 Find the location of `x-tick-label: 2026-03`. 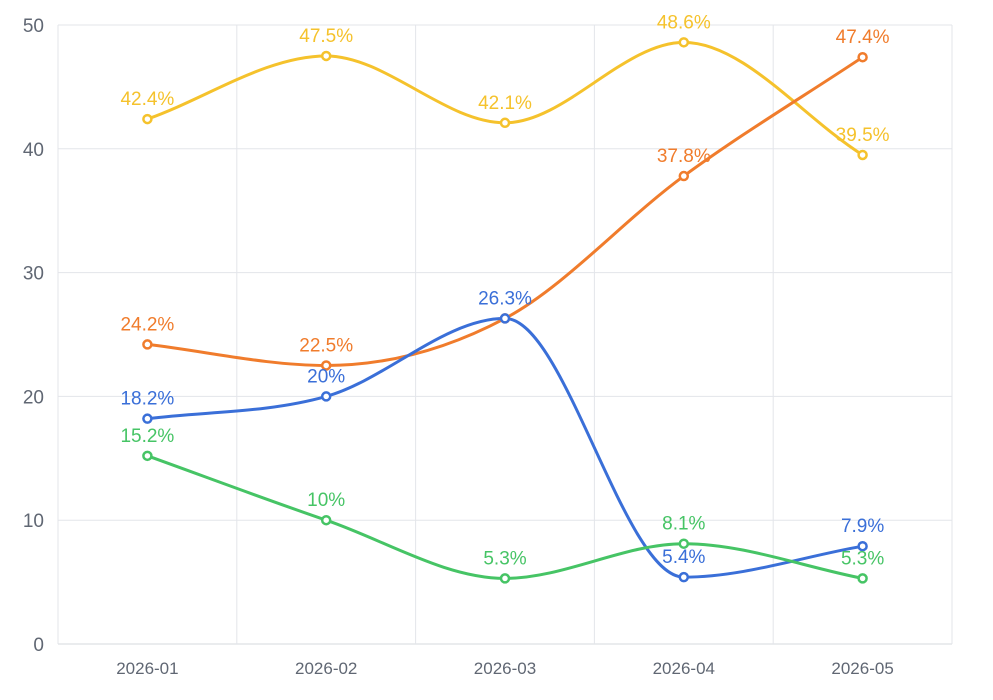

x-tick-label: 2026-03 is located at coordinates (505, 668).